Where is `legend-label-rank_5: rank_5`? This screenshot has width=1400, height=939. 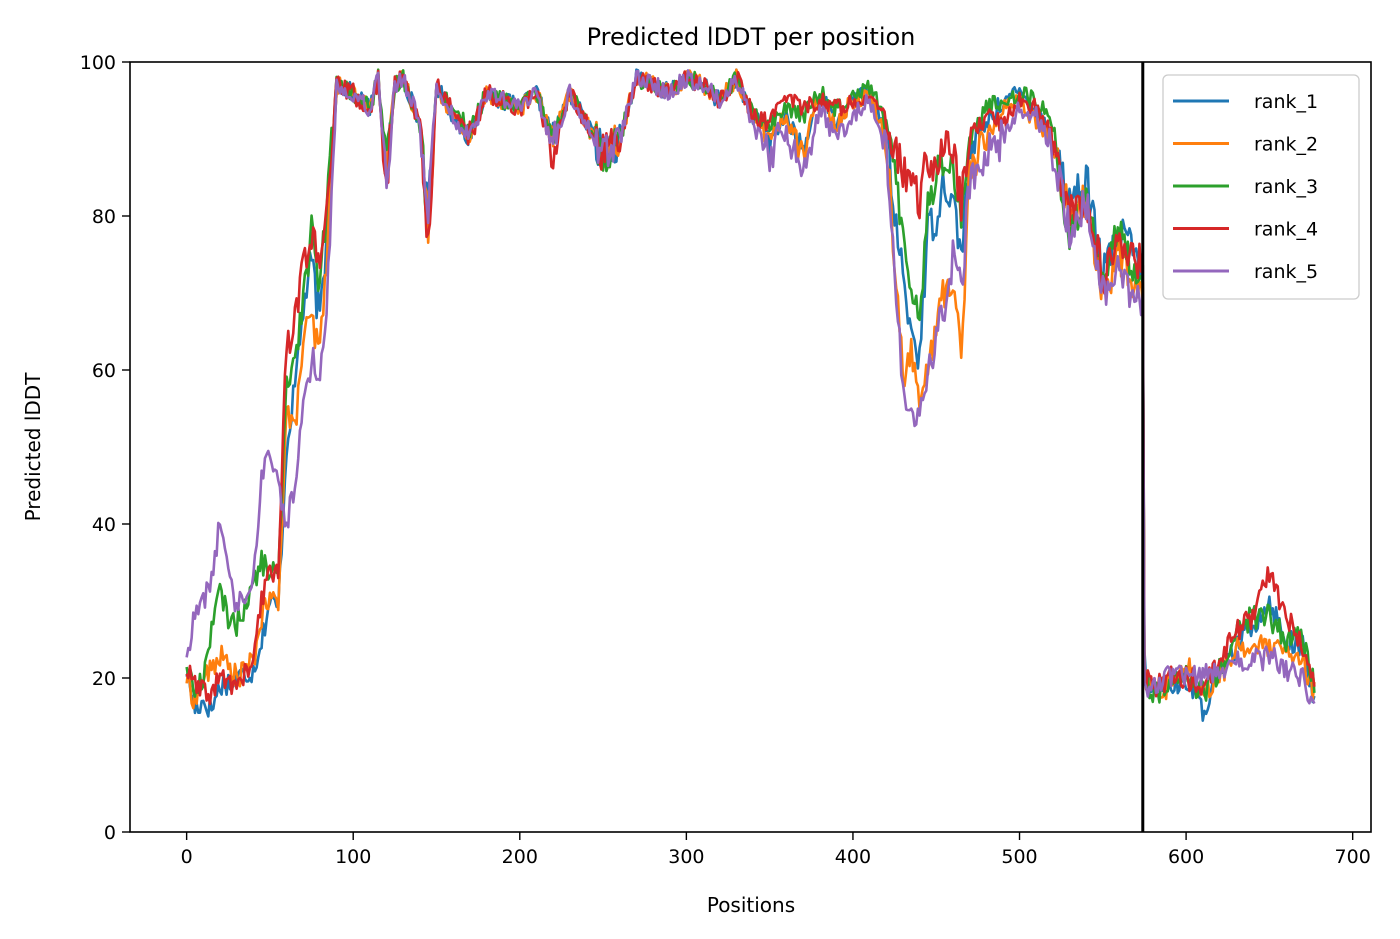
legend-label-rank_5: rank_5 is located at coordinates (1286, 272).